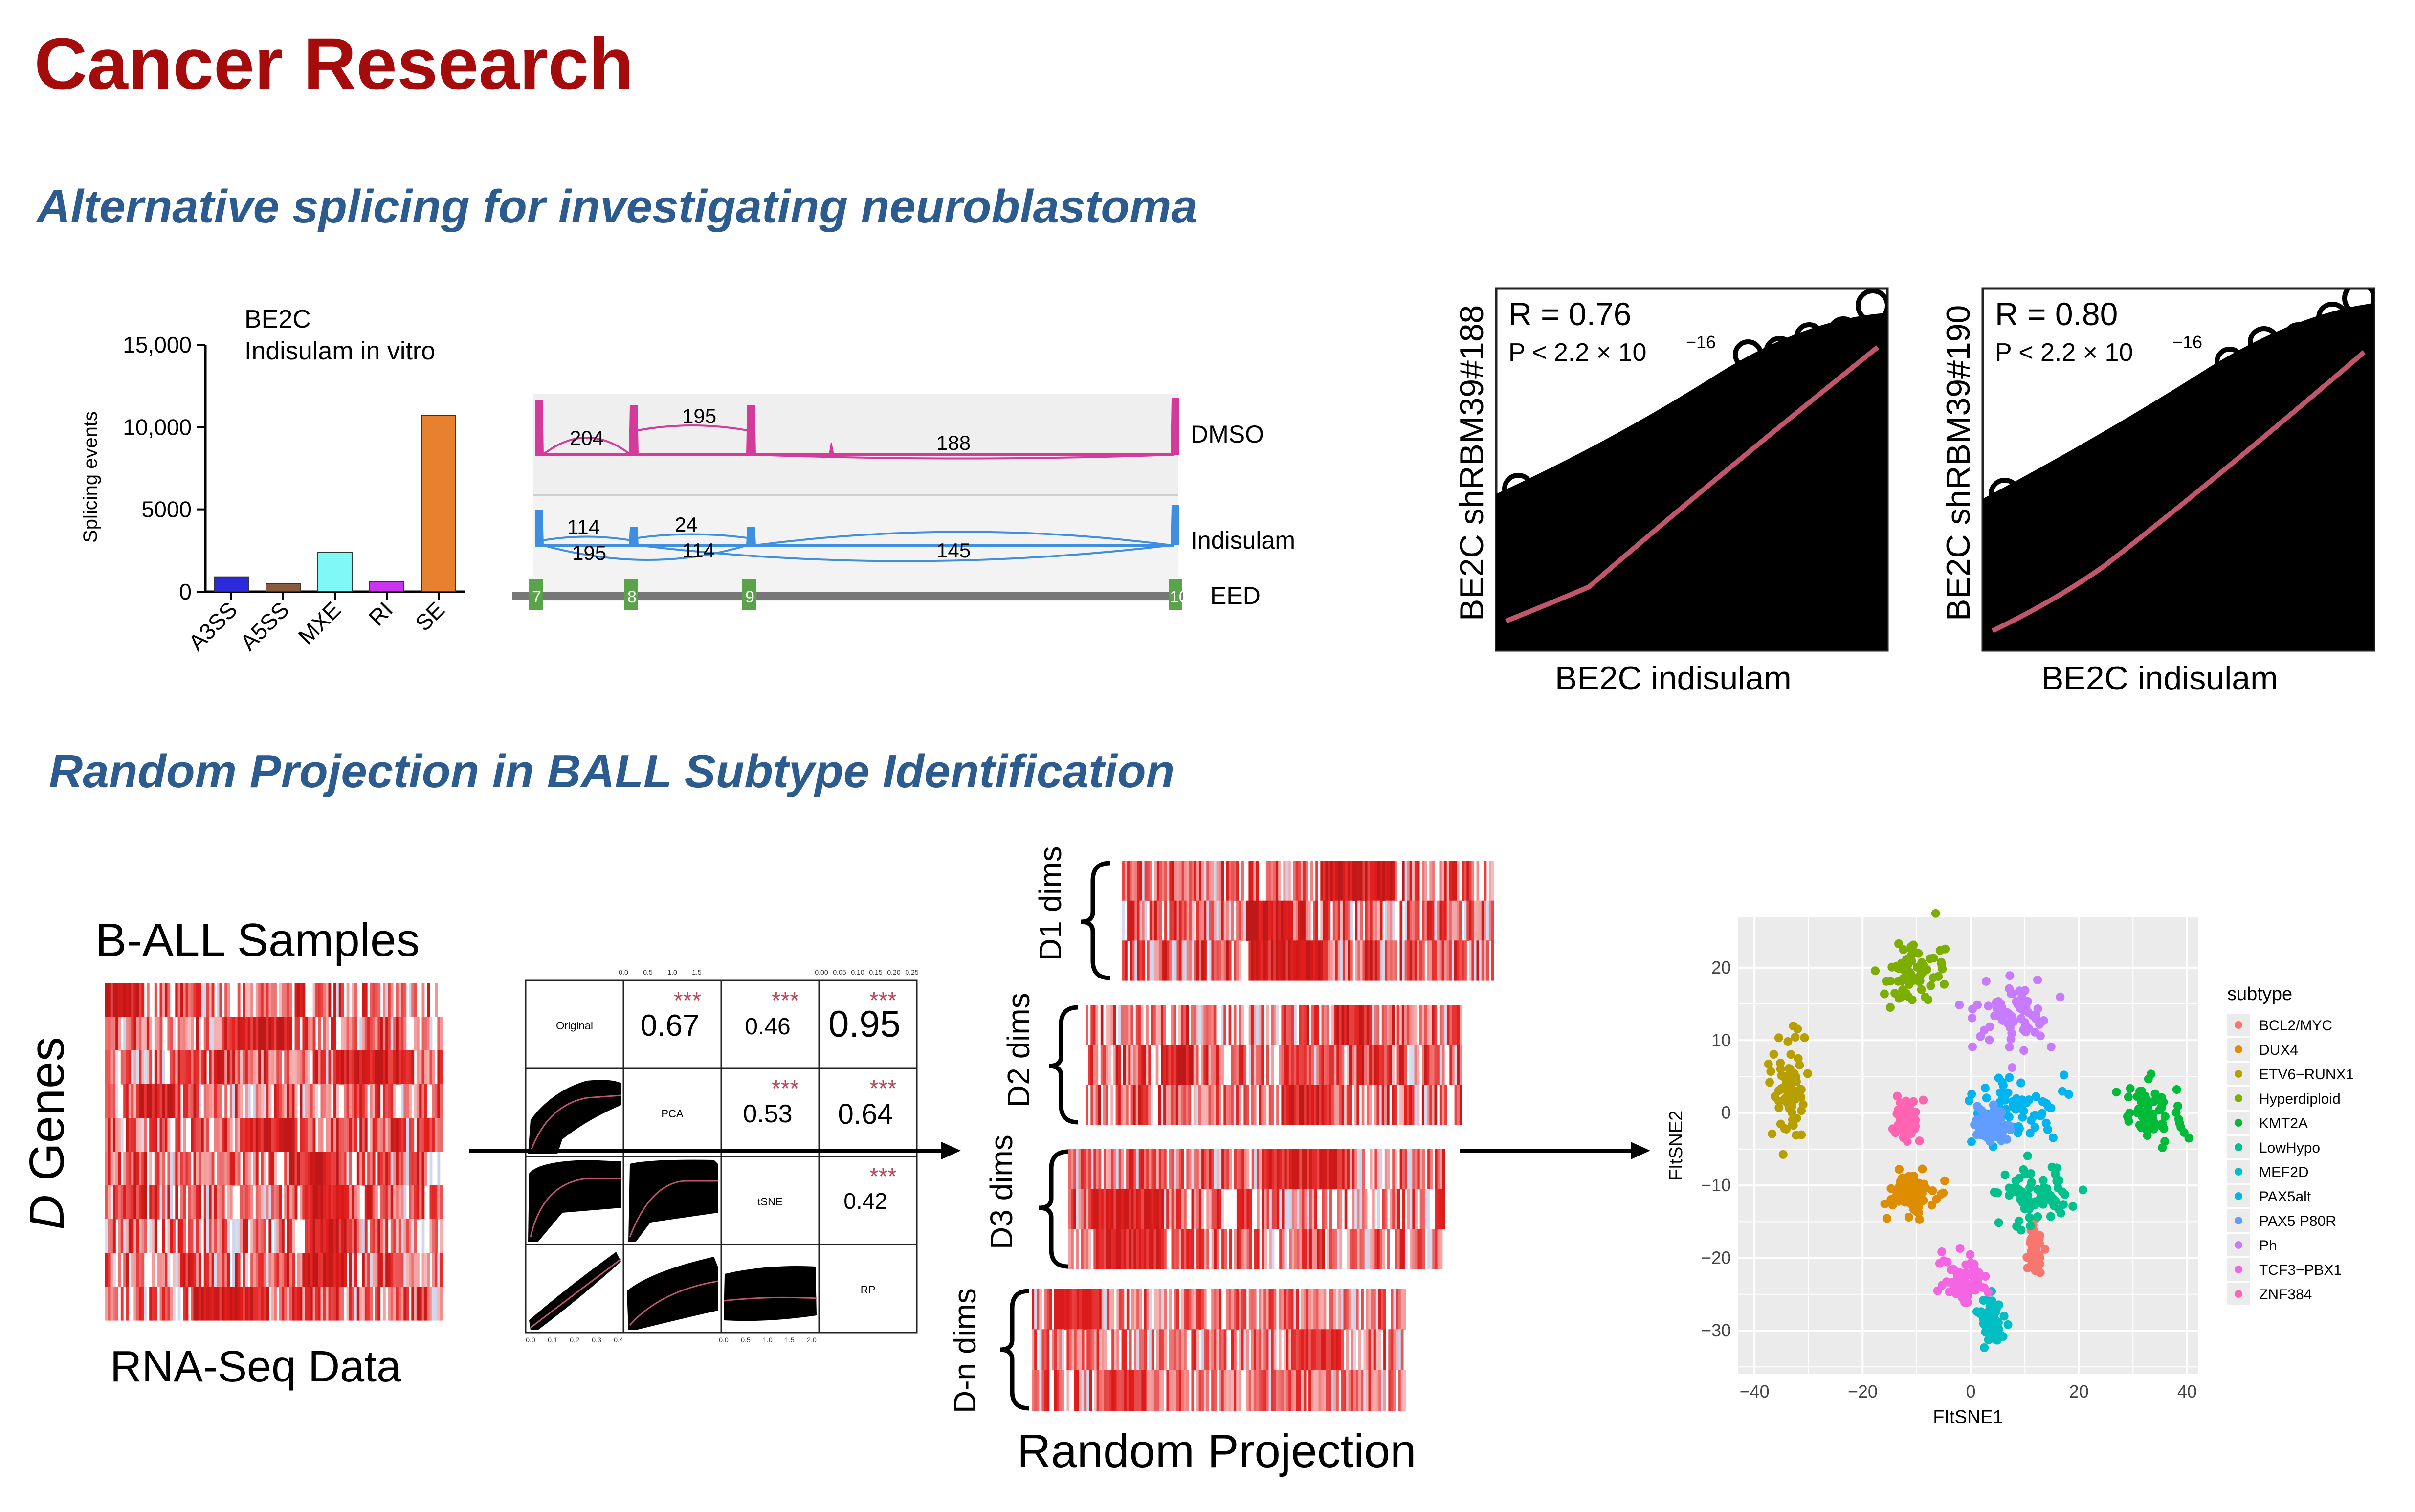 The height and width of the screenshot is (1512, 2415). What do you see at coordinates (575, 1123) in the screenshot?
I see `pairs-fit-pca-original` at bounding box center [575, 1123].